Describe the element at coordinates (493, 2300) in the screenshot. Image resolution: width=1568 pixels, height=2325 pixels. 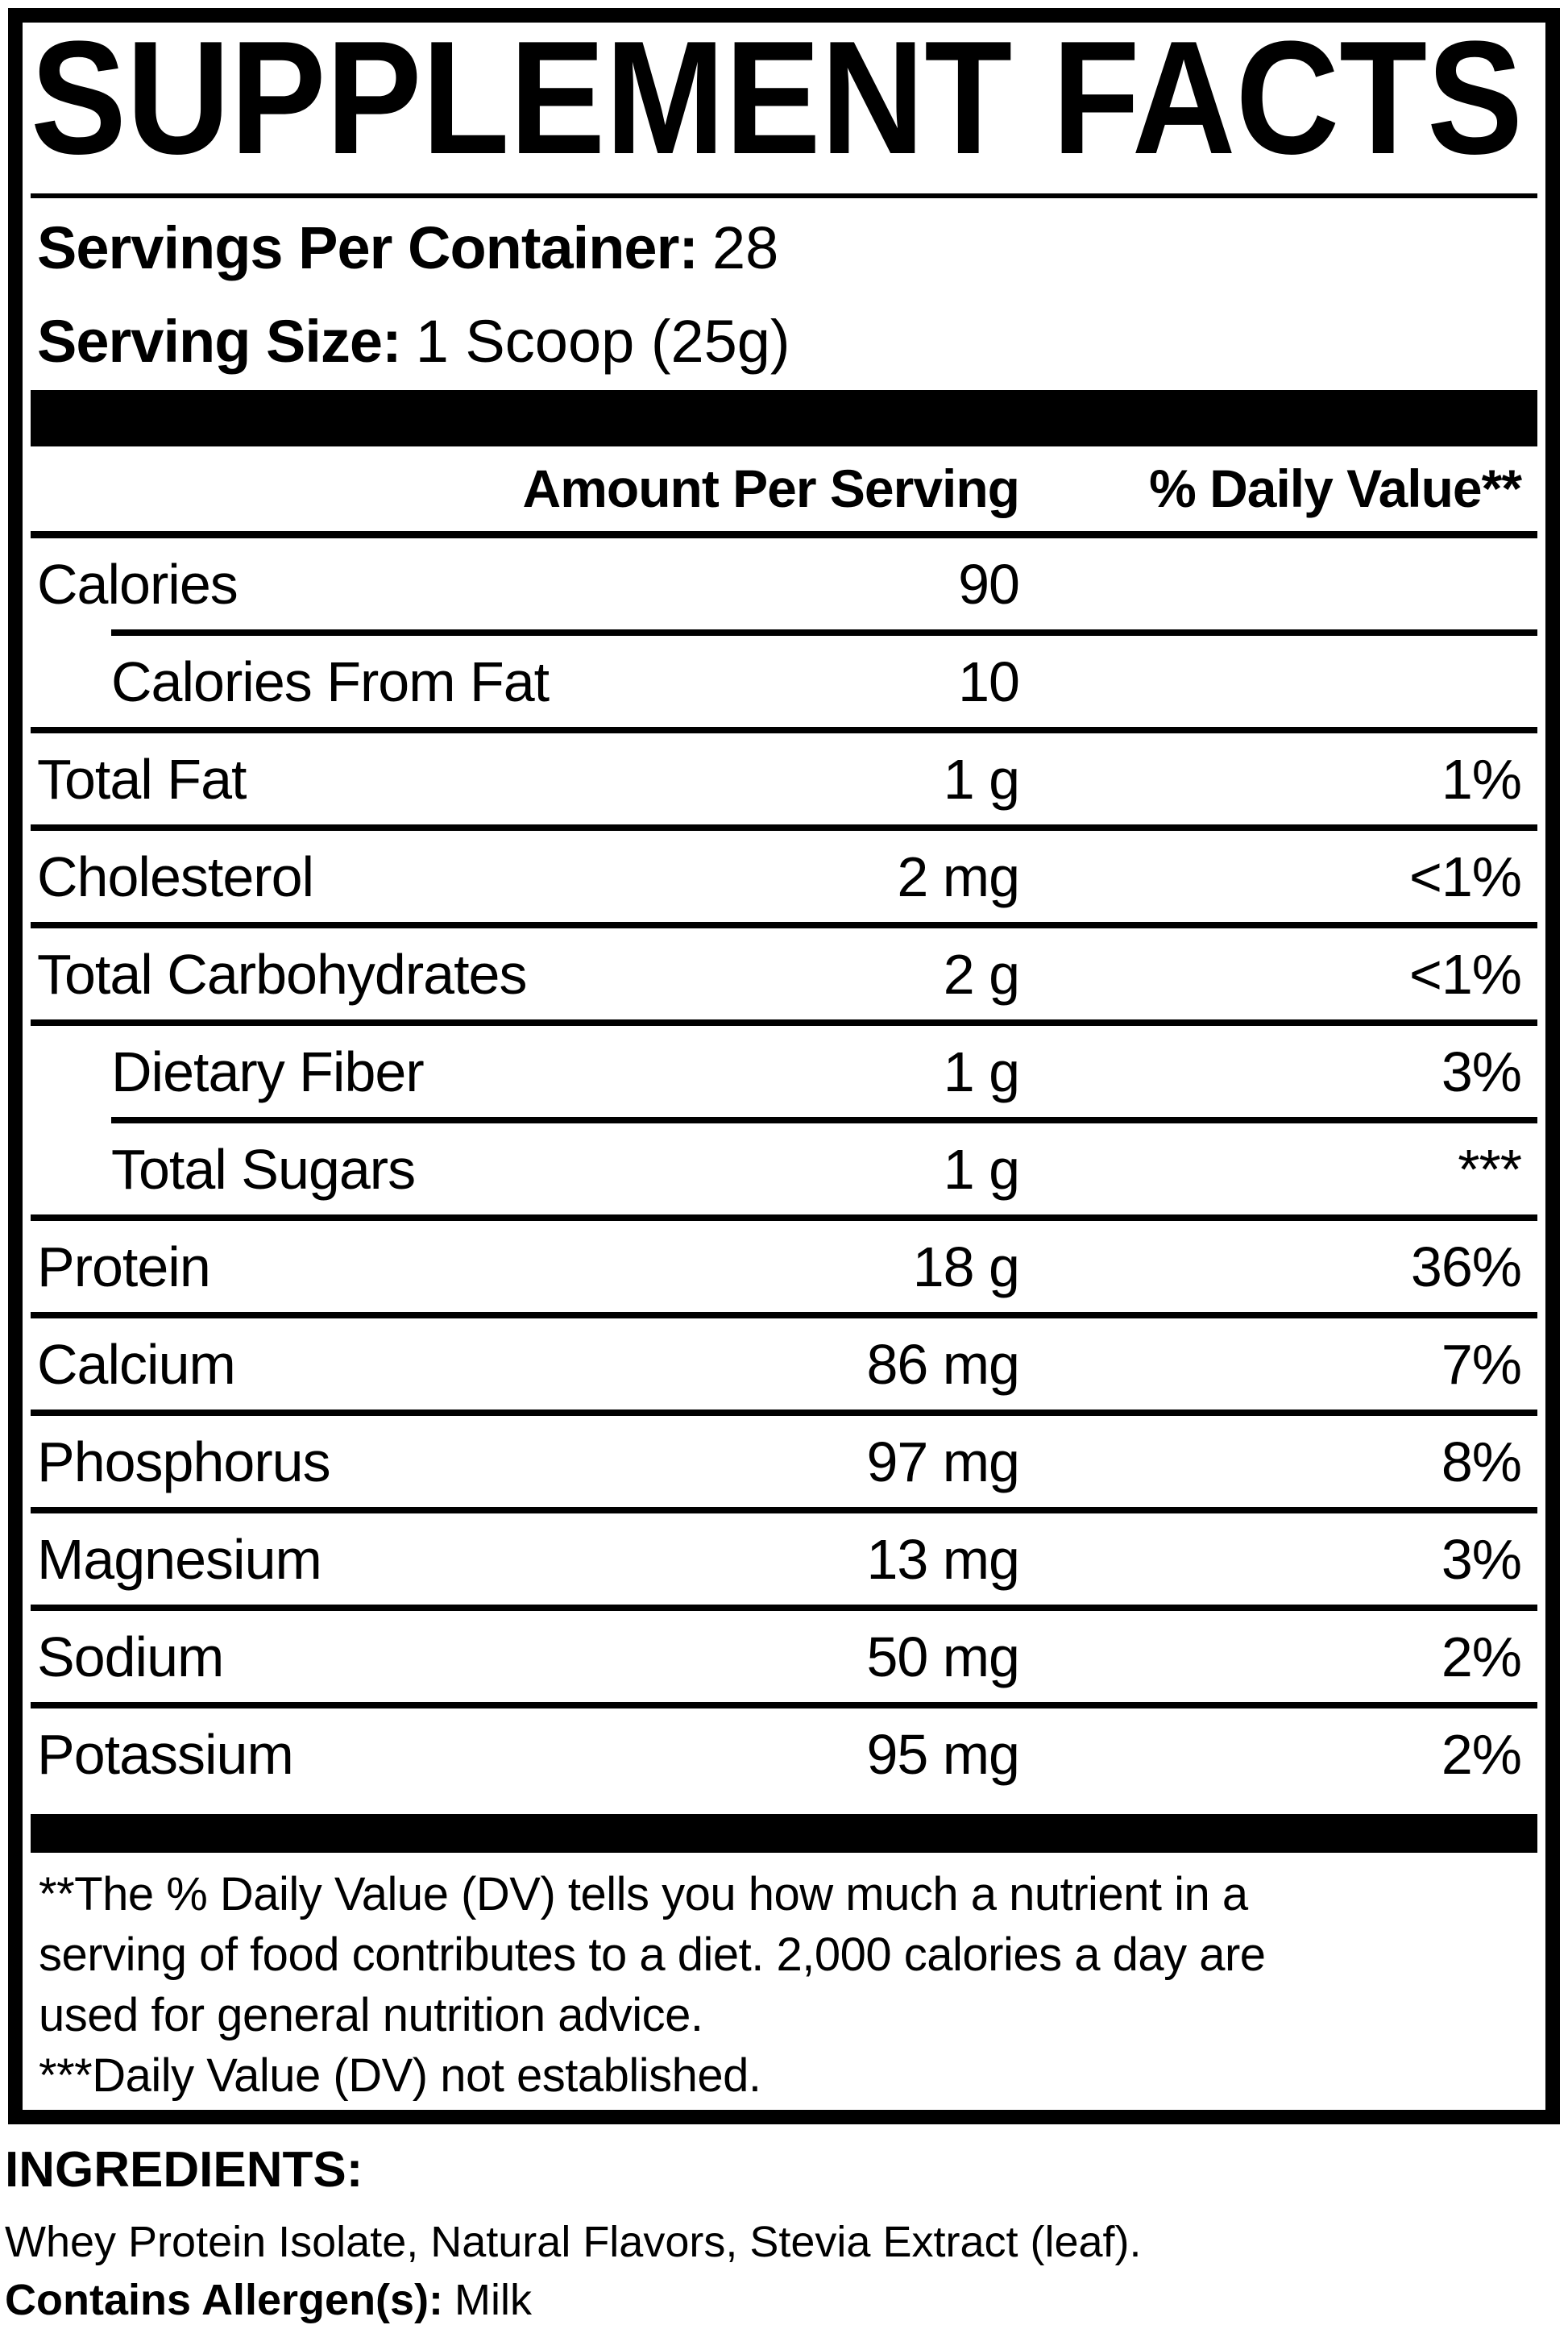
I see `allergen-value: Milk` at that location.